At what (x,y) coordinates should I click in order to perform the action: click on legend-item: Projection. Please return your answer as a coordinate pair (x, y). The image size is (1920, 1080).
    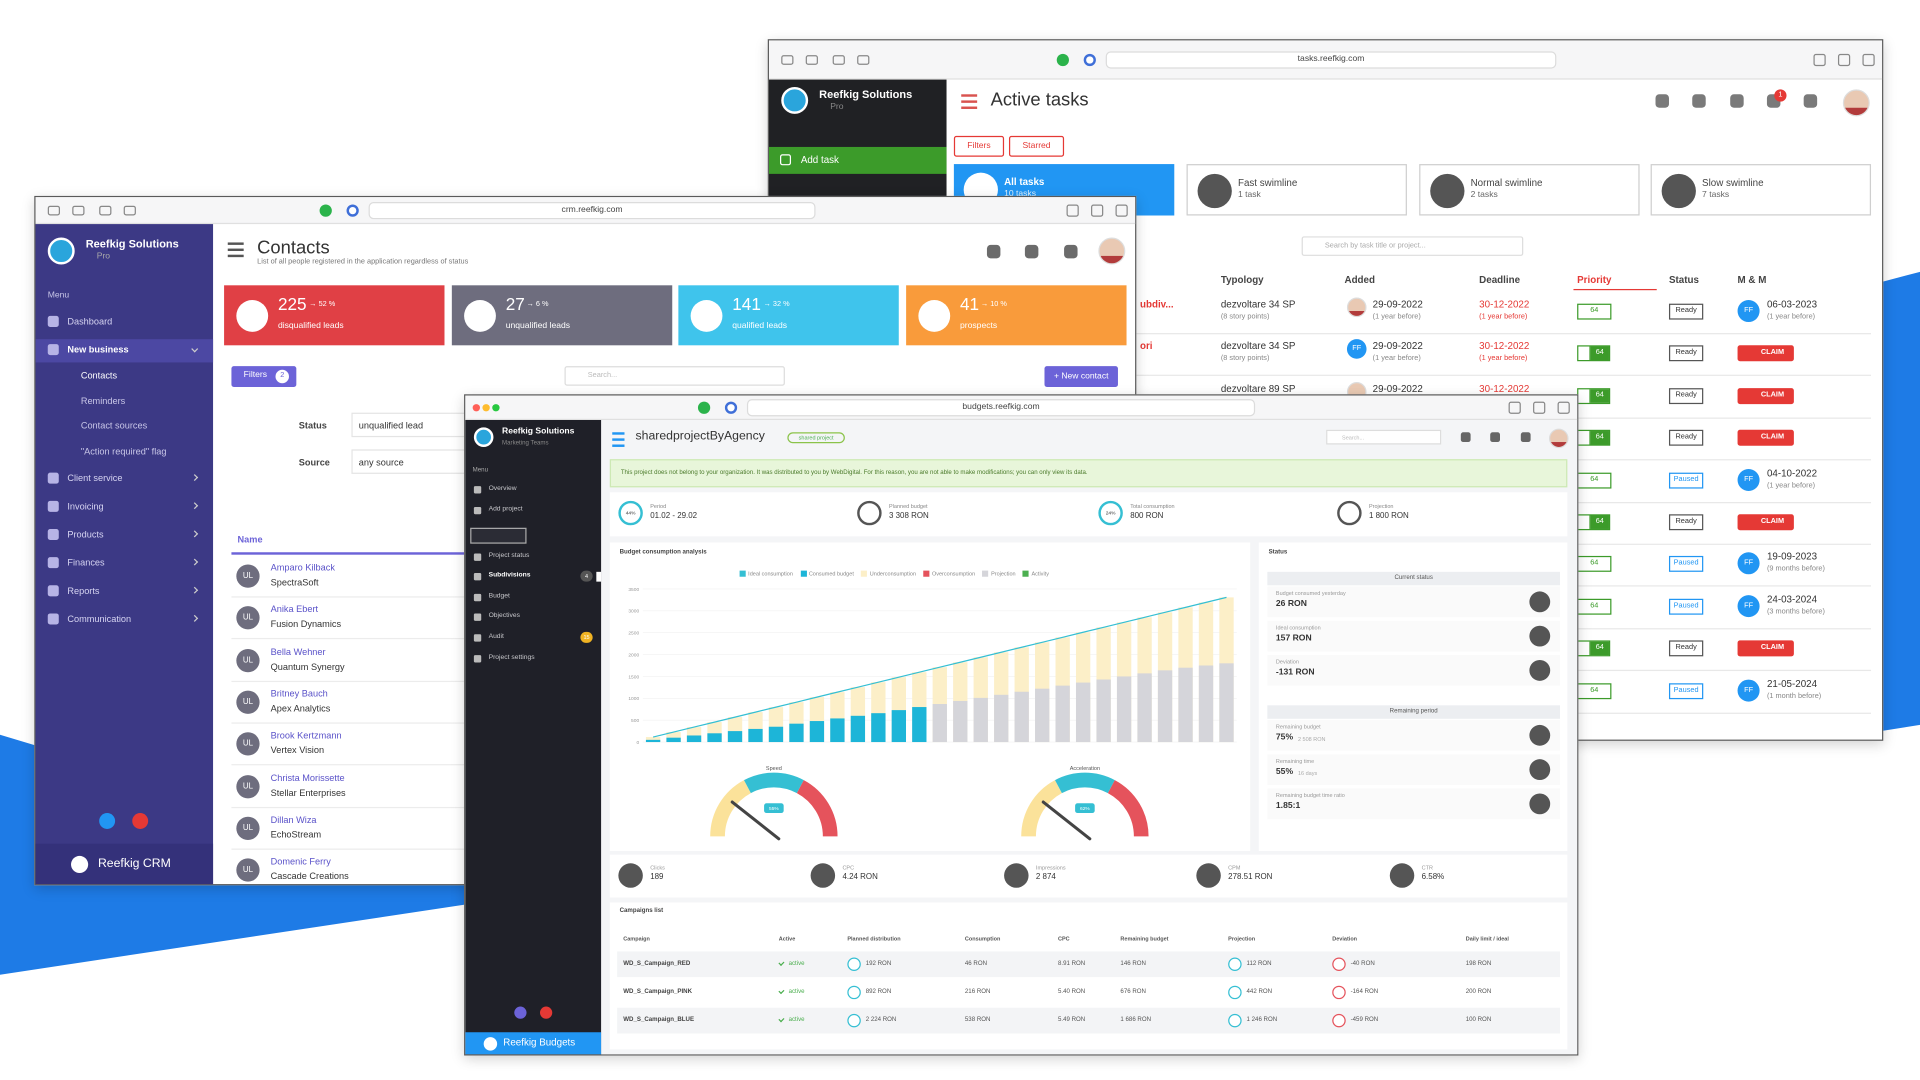
    Looking at the image, I should click on (999, 573).